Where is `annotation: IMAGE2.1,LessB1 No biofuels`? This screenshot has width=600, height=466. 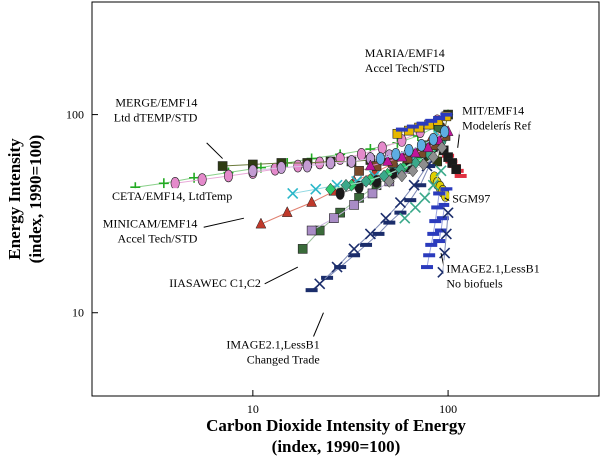 annotation: IMAGE2.1,LessB1 No biofuels is located at coordinates (493, 272).